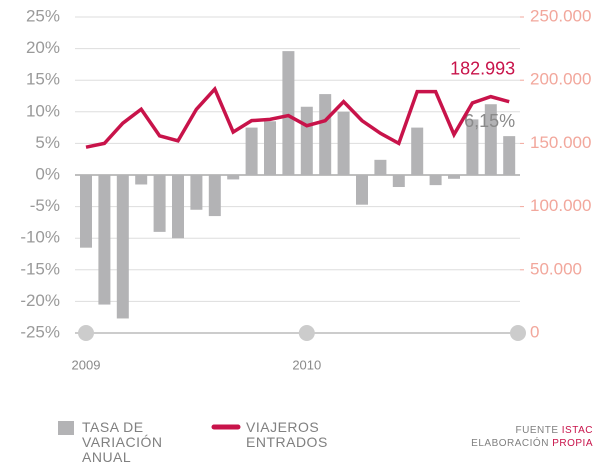  Describe the element at coordinates (534, 331) in the screenshot. I see `y2-tick-label: 0` at that location.